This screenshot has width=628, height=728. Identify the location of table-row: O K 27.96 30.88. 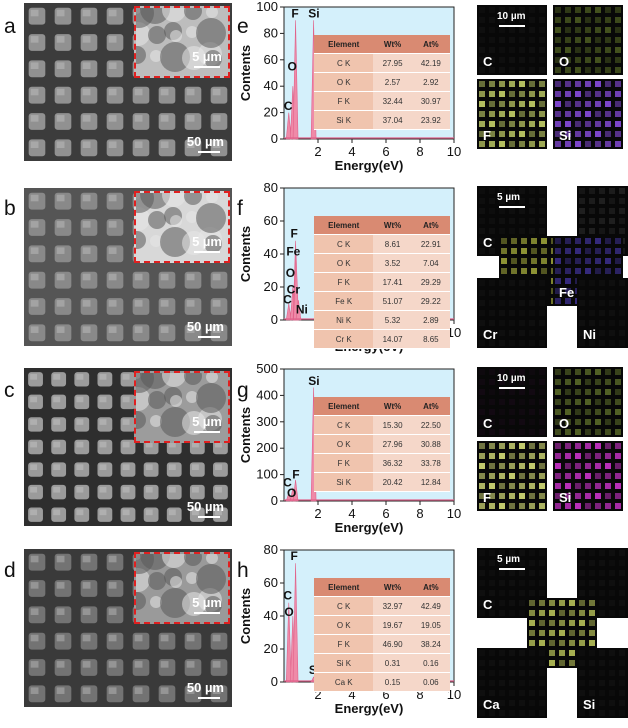
(382, 444).